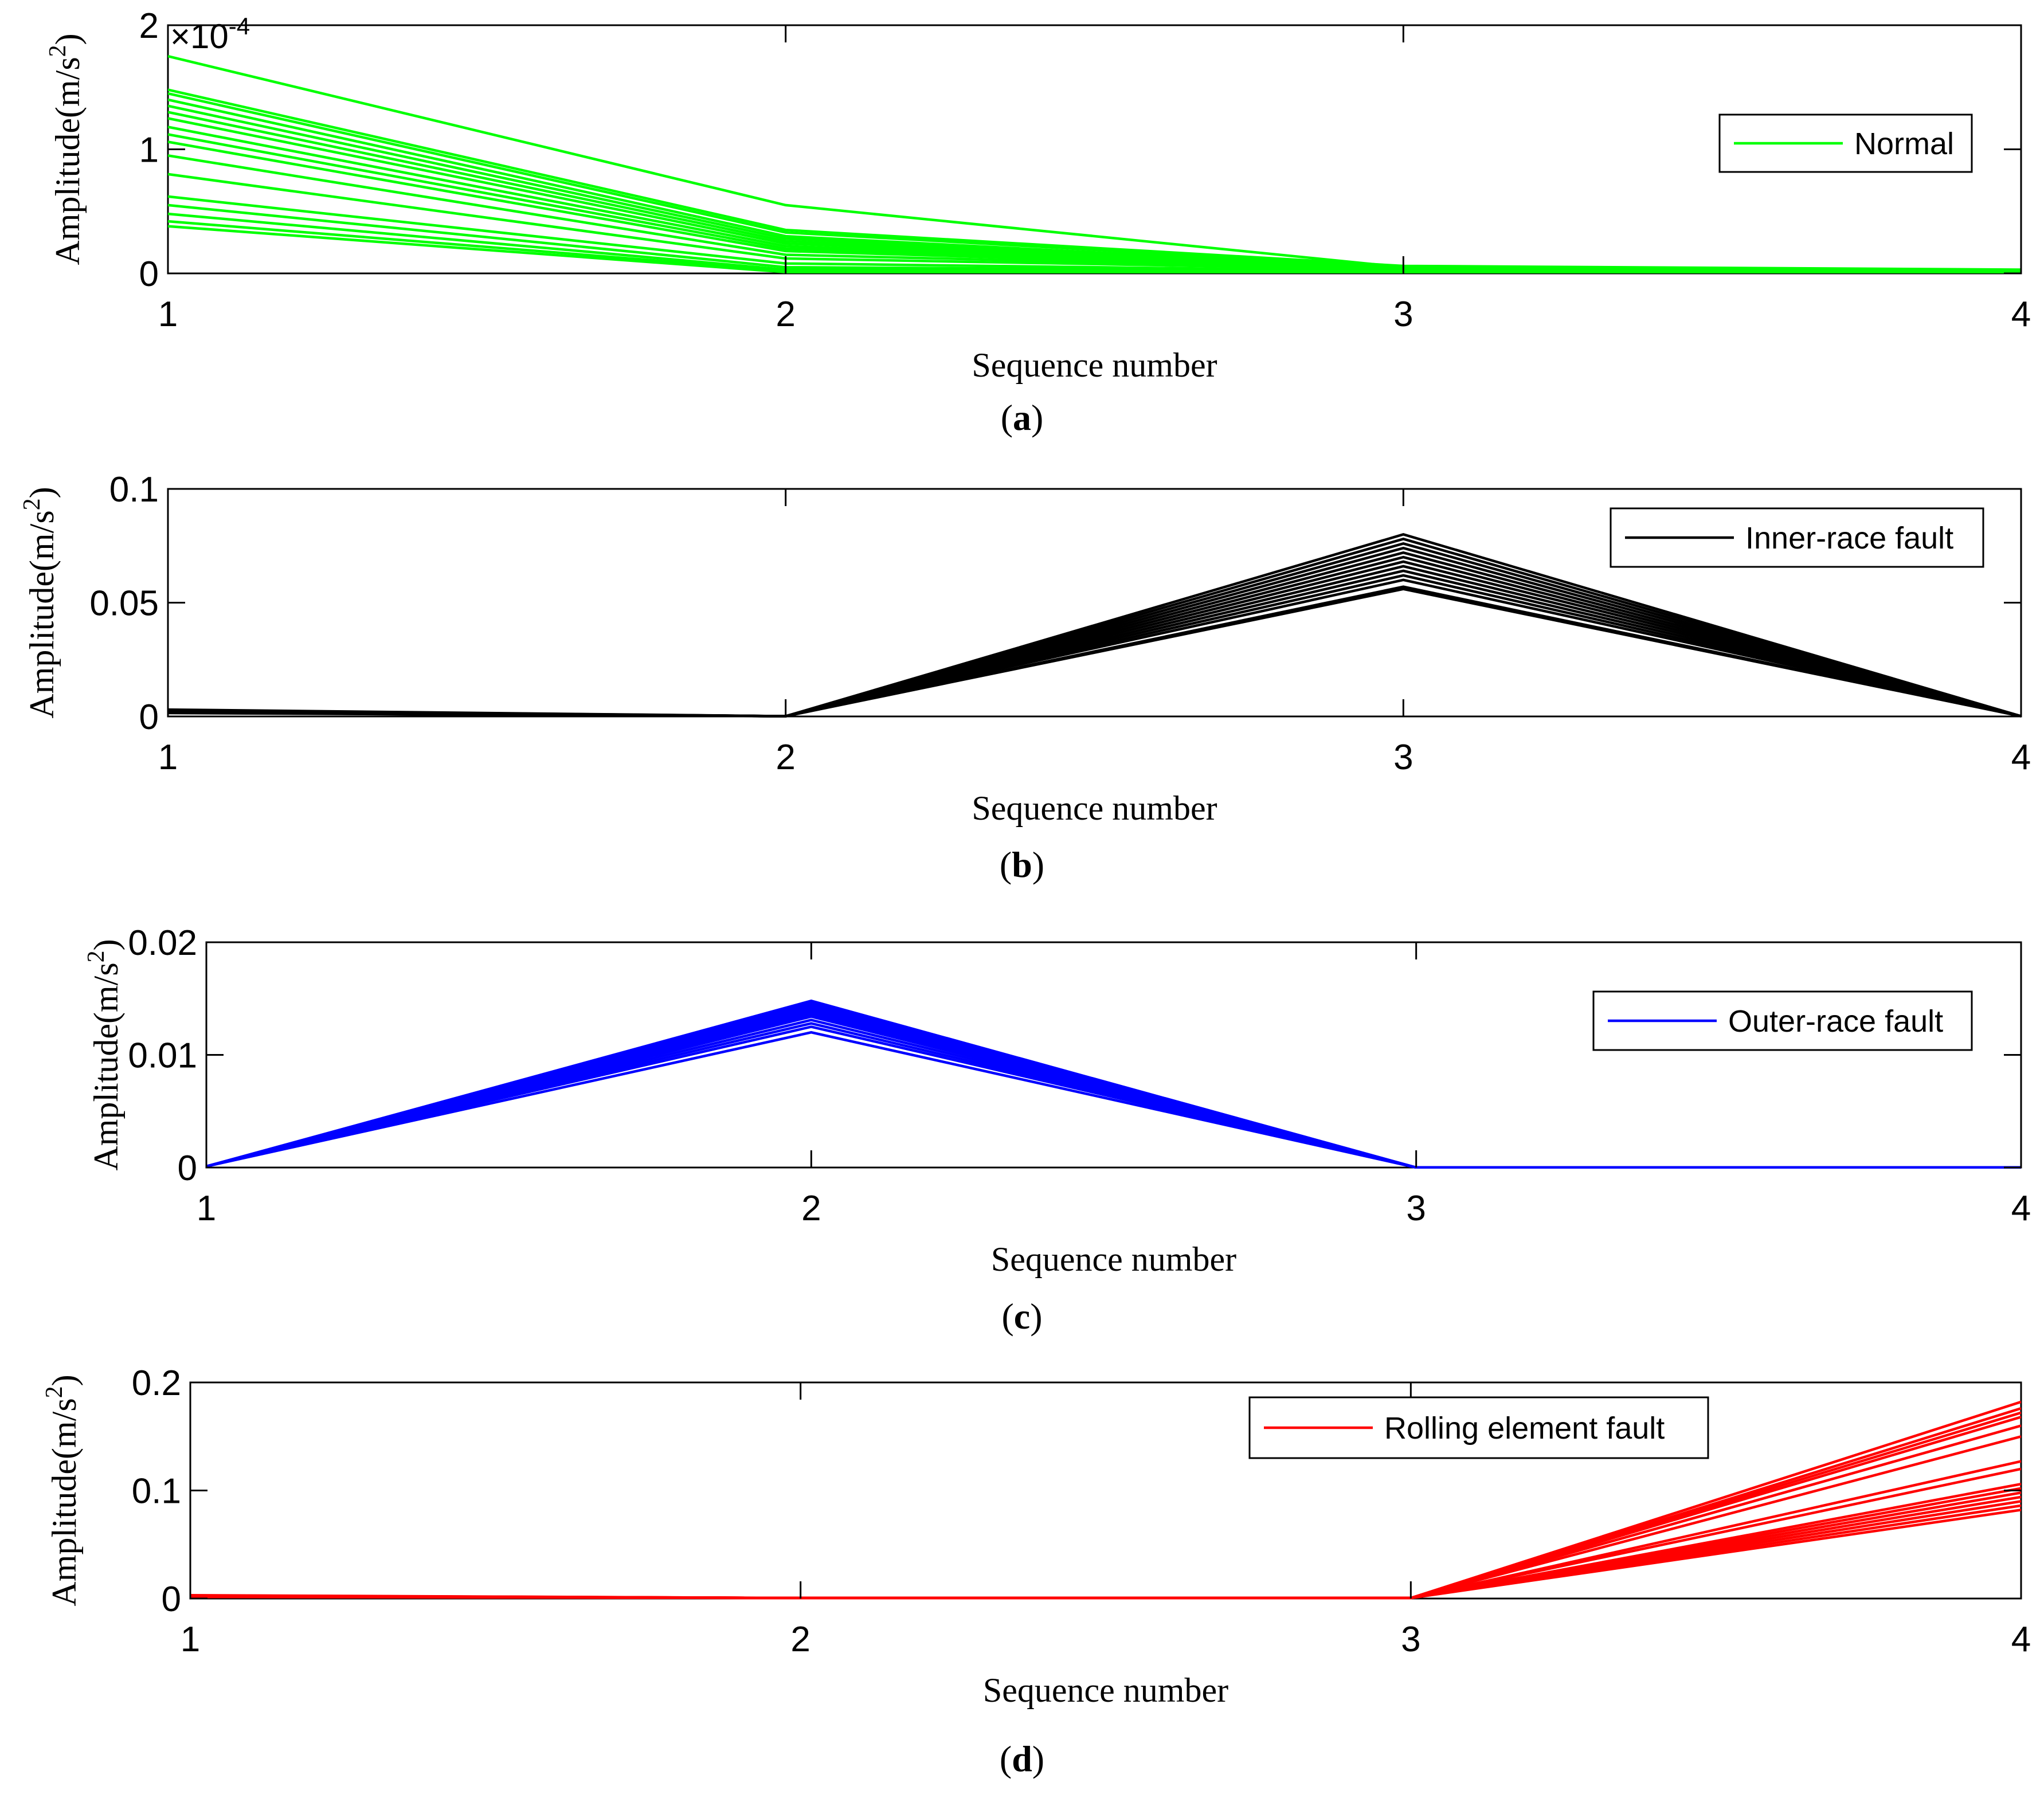 The height and width of the screenshot is (1806, 2044). I want to click on legend-label: Outer-race fault, so click(1835, 1022).